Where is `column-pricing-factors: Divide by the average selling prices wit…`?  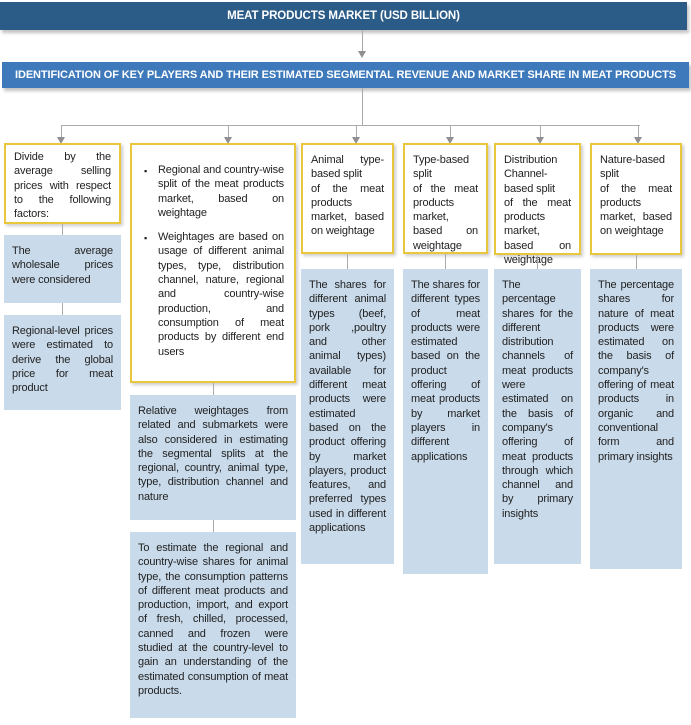
column-pricing-factors: Divide by the average selling prices wit… is located at coordinates (62, 276).